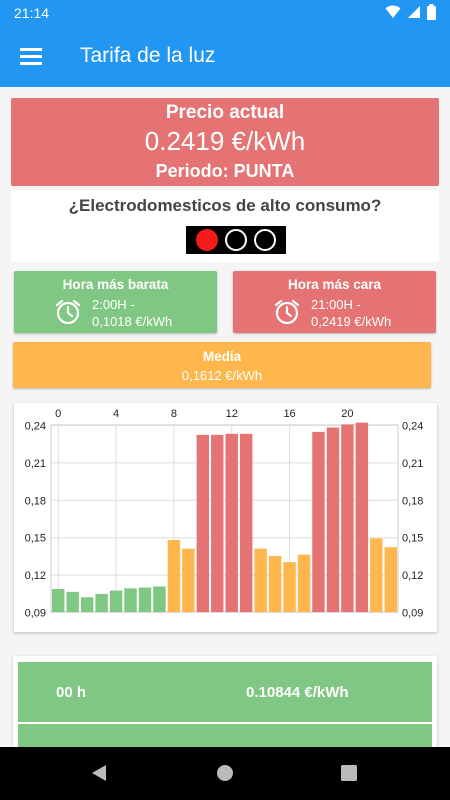 The width and height of the screenshot is (450, 800). What do you see at coordinates (225, 692) in the screenshot?
I see `hour-list-item: 00 h 0.10844 €/kWh` at bounding box center [225, 692].